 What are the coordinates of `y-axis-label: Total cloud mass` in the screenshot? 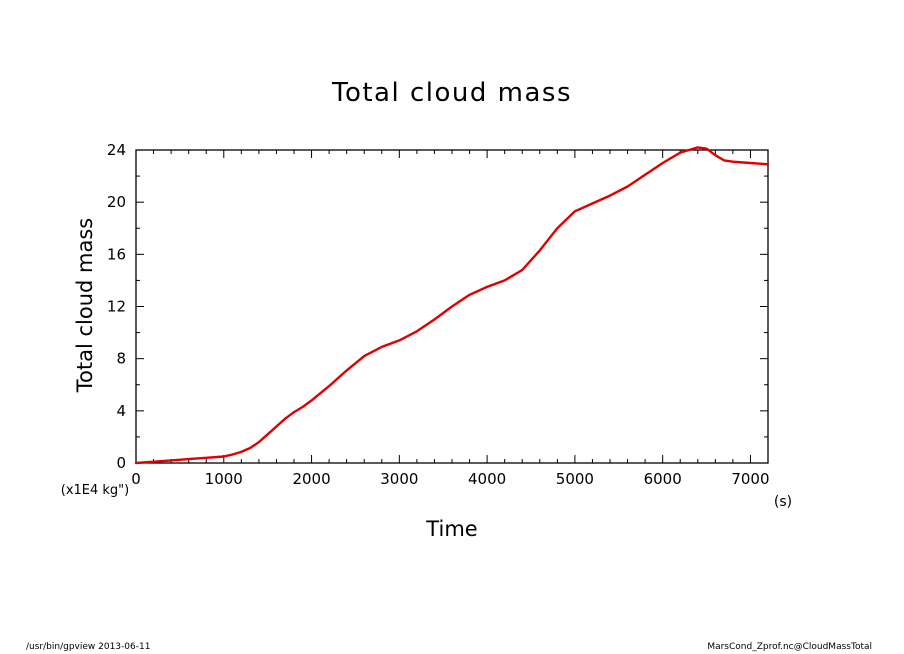 It's located at (85, 305).